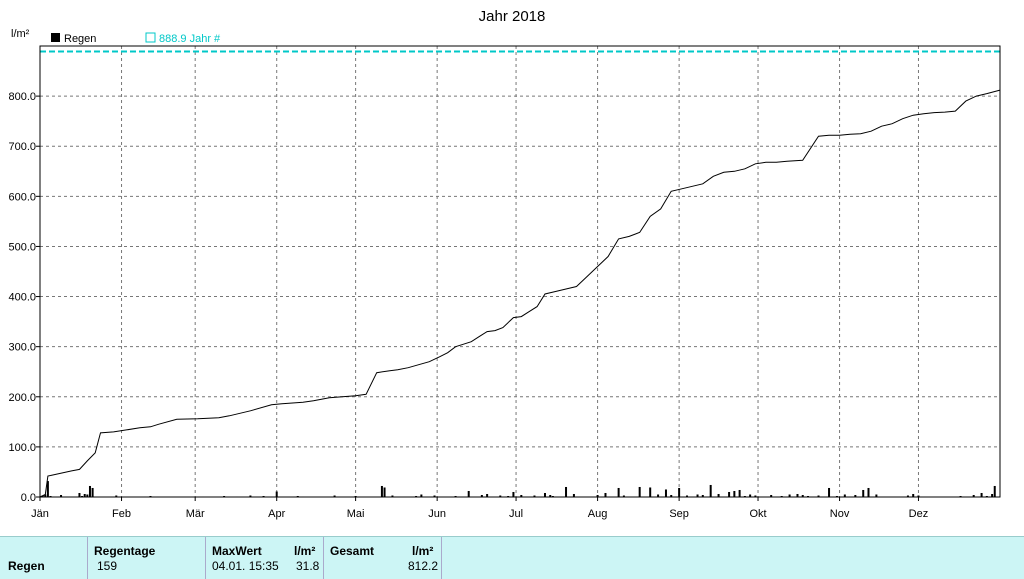  Describe the element at coordinates (423, 551) in the screenshot. I see `gesamt-unit: l/m²` at that location.